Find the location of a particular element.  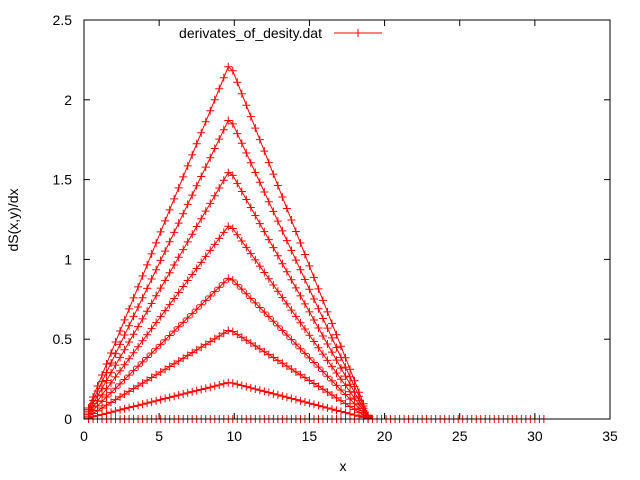

legend-sample-marker is located at coordinates (358, 33).